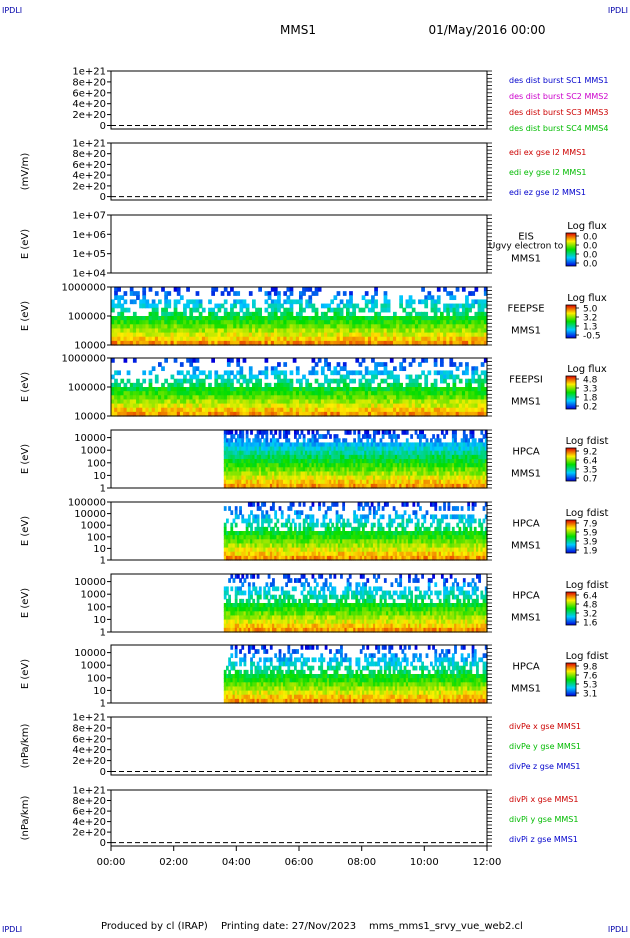  I want to click on panel-frame, so click(299, 171).